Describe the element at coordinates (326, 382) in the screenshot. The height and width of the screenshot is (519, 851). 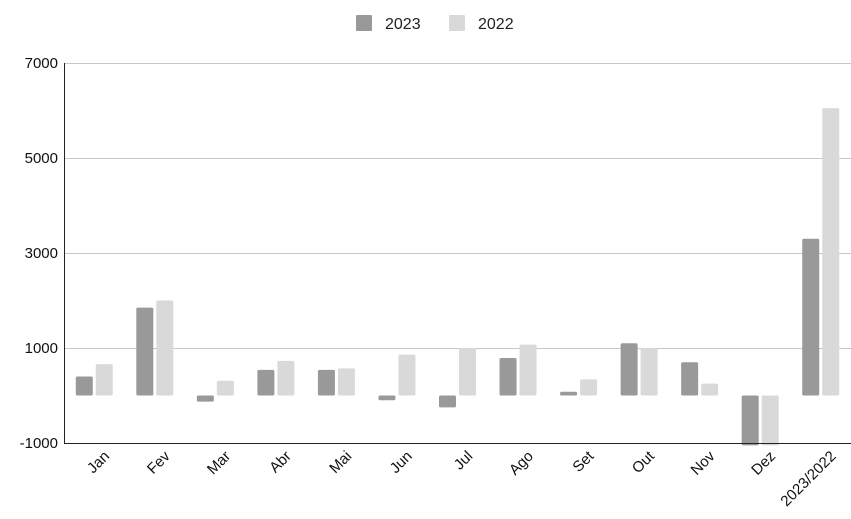
I see `bar-2023-Mai` at that location.